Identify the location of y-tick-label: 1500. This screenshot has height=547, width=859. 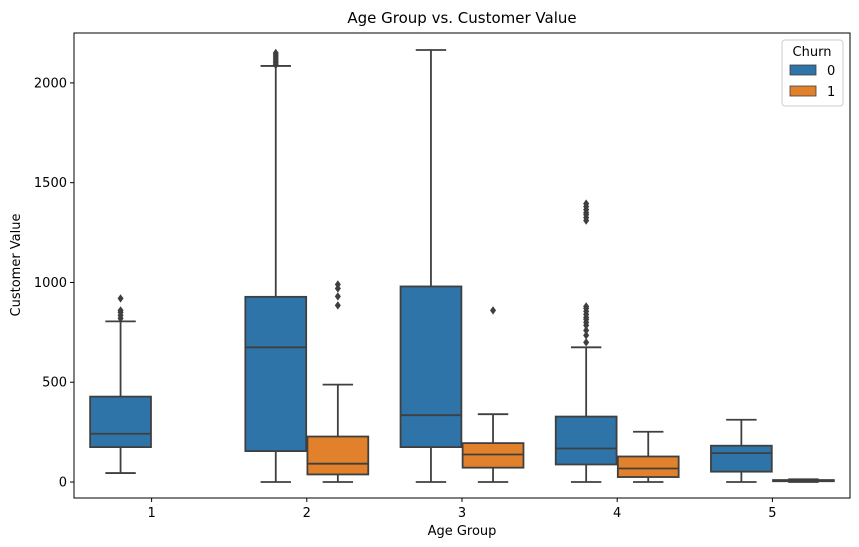
(50, 183).